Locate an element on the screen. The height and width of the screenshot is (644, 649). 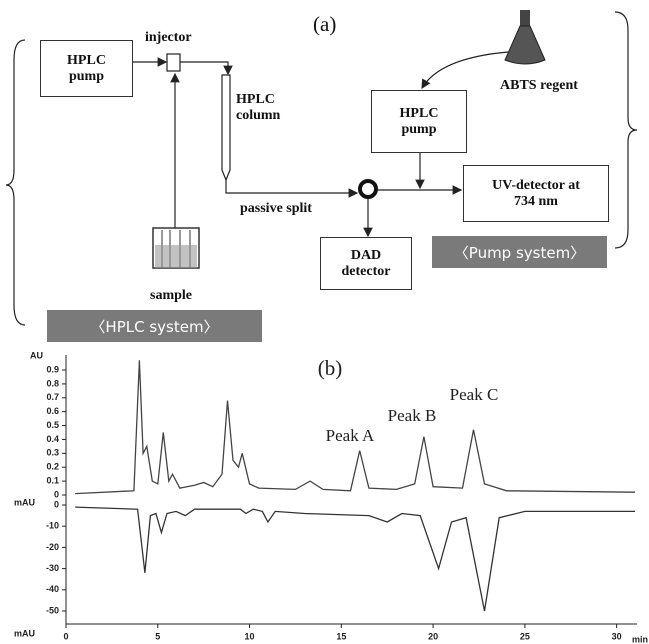
label: ABTS regent is located at coordinates (539, 85).